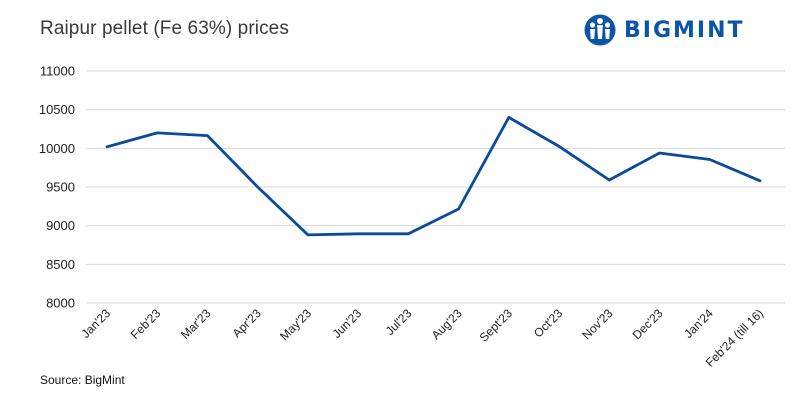 The height and width of the screenshot is (401, 800). What do you see at coordinates (447, 324) in the screenshot?
I see `x-tick-label: Aug'23` at bounding box center [447, 324].